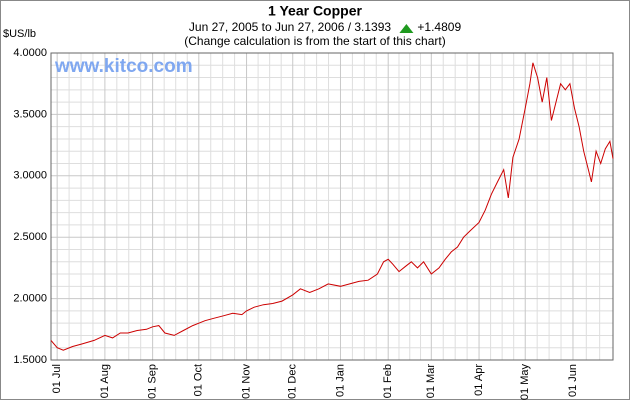 The image size is (630, 400). What do you see at coordinates (30, 299) in the screenshot?
I see `y-tick-label: 2.0000` at bounding box center [30, 299].